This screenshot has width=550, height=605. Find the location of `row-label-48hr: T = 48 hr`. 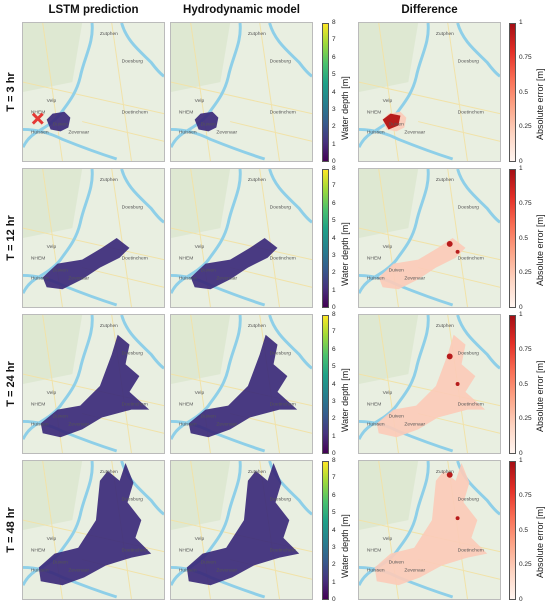

row-label-48hr: T = 48 hr is located at coordinates (11, 530).